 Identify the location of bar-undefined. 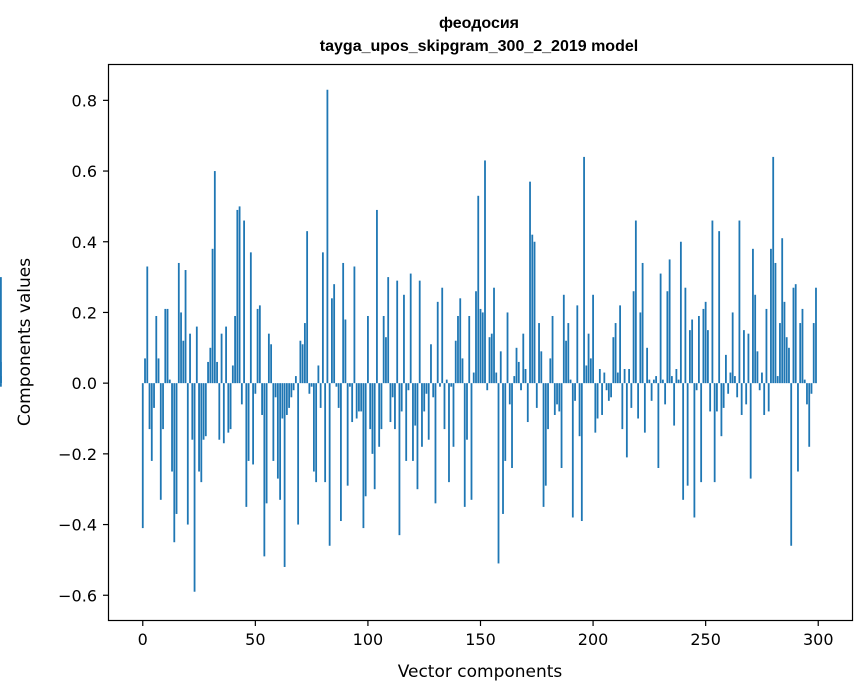
(1, 330).